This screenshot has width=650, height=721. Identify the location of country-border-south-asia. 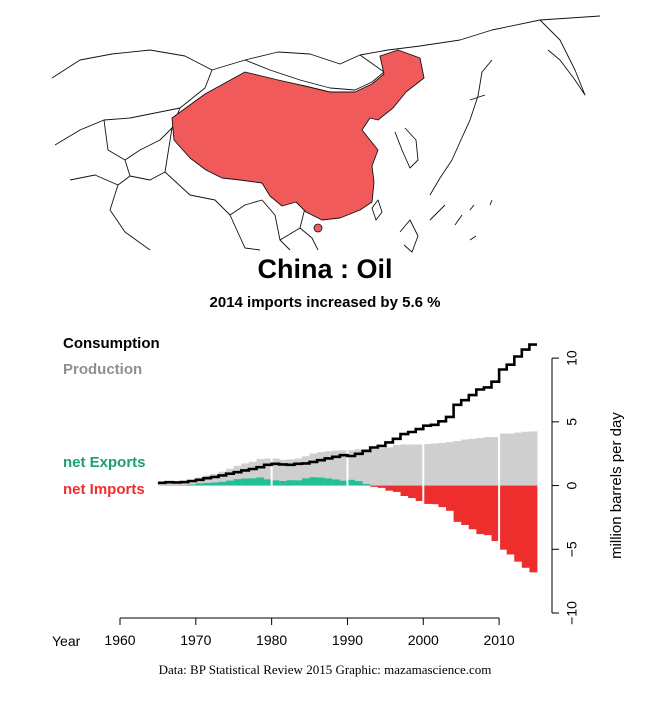
(166, 211).